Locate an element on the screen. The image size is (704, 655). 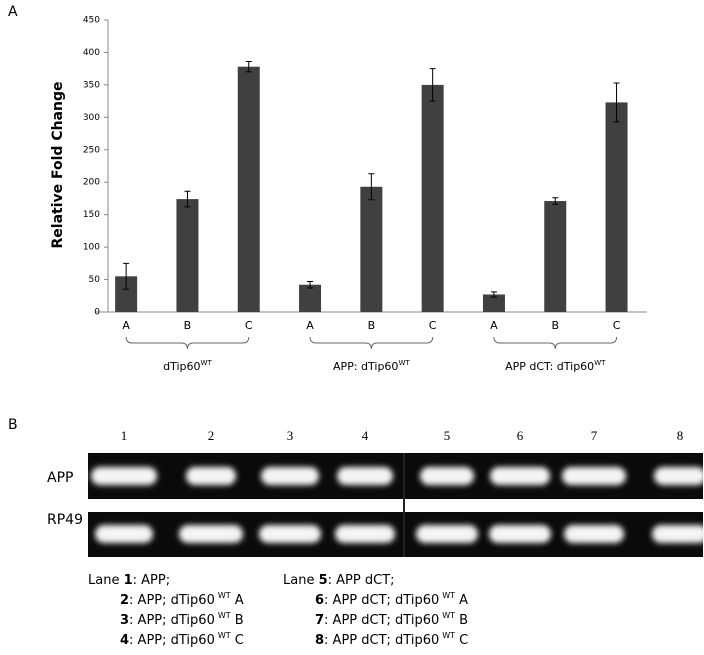
legend-num: 6 is located at coordinates (319, 600).